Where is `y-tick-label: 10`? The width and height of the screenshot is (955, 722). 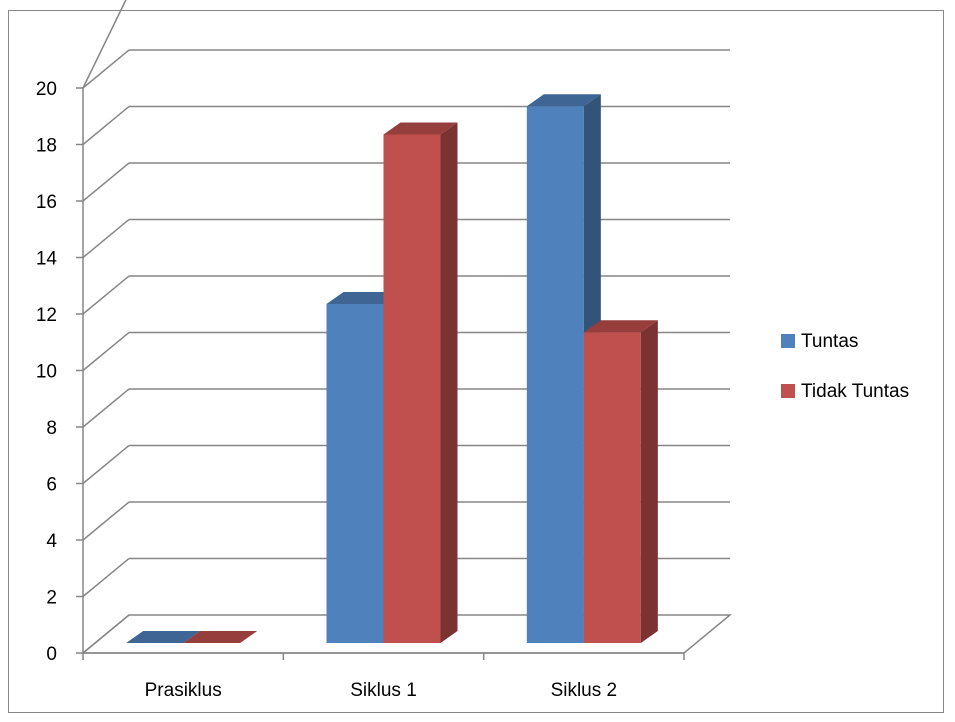 y-tick-label: 10 is located at coordinates (46, 372).